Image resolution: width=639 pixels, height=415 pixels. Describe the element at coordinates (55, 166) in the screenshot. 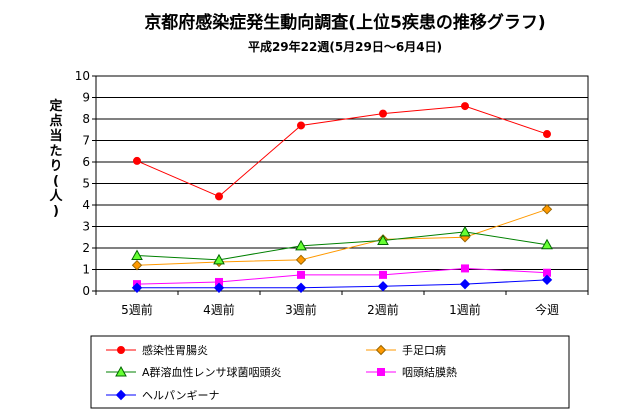

I see `y-axis-label-char: り` at that location.